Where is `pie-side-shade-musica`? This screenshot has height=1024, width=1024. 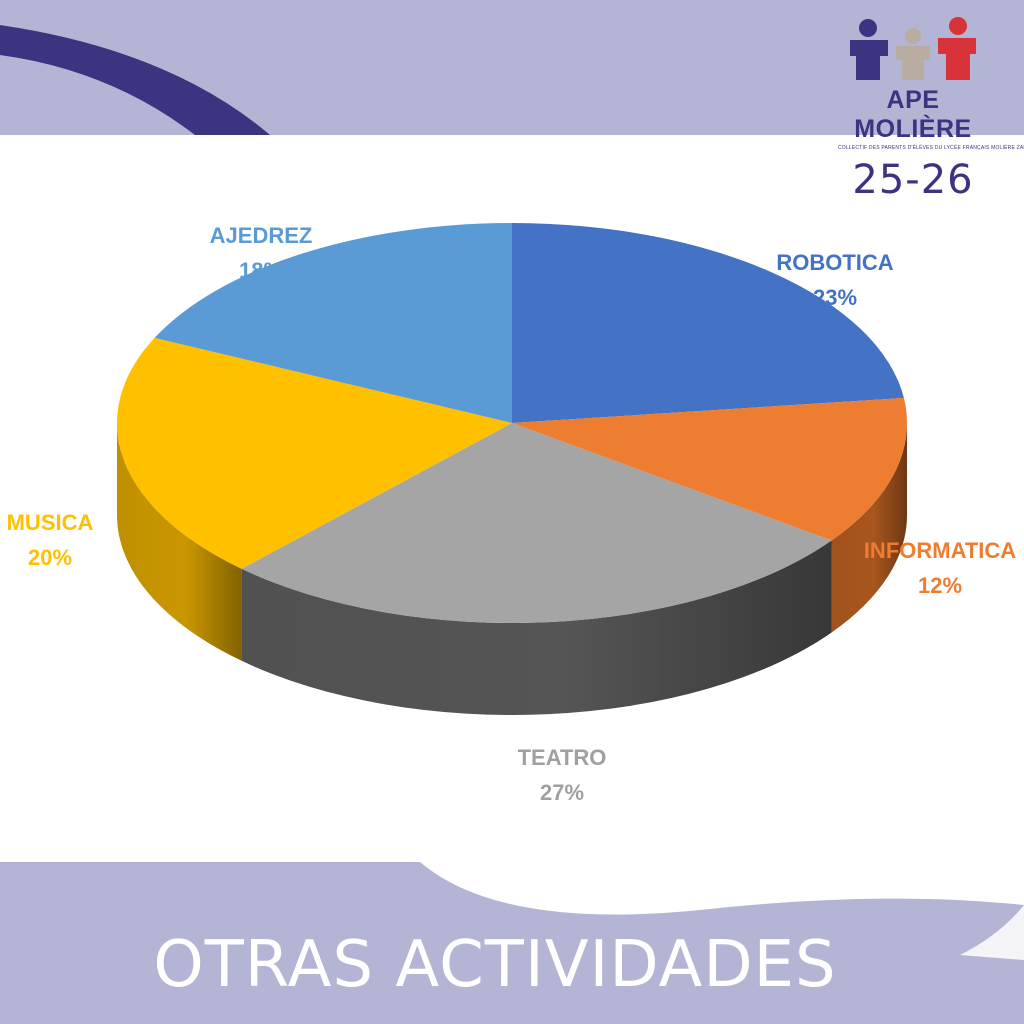
pie-side-shade-musica is located at coordinates (179, 542).